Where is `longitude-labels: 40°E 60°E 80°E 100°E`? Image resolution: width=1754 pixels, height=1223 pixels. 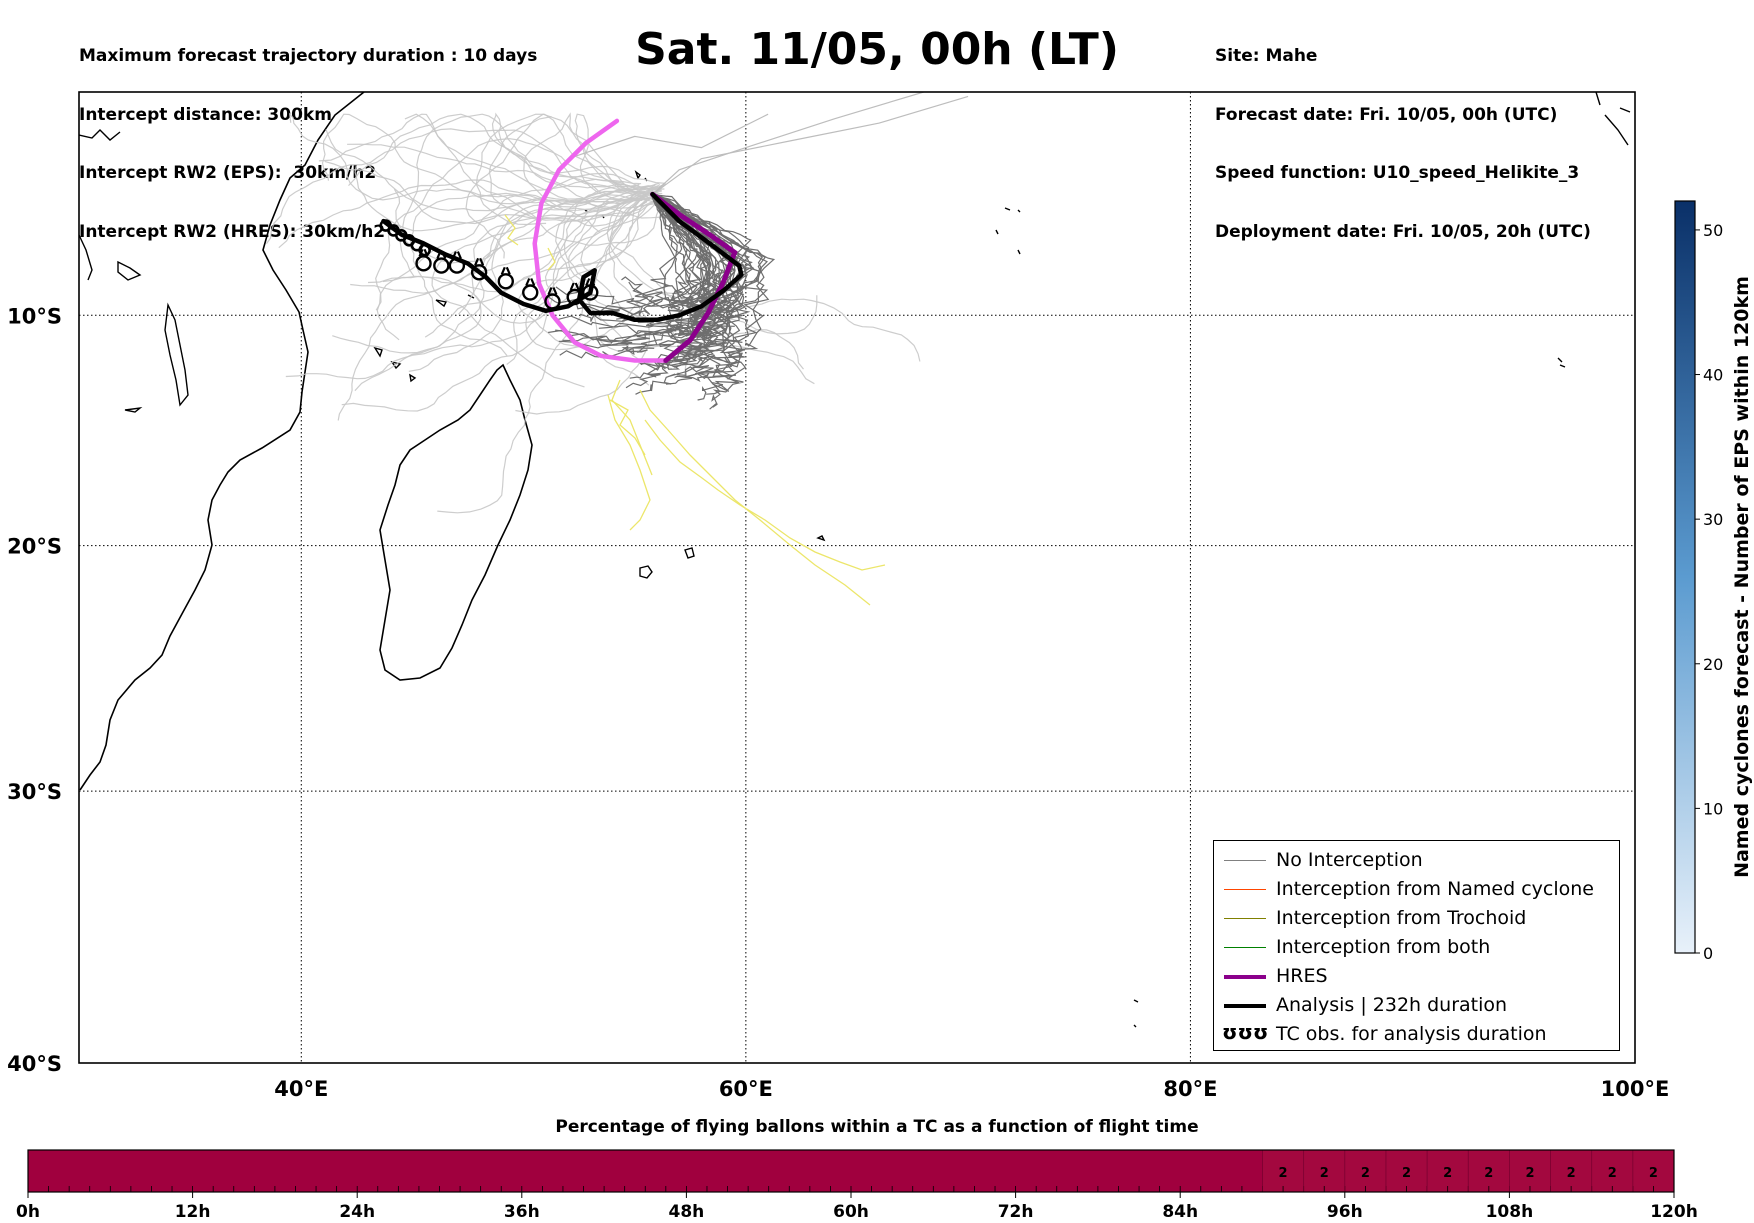
longitude-labels: 40°E 60°E 80°E 100°E is located at coordinates (971, 1089).